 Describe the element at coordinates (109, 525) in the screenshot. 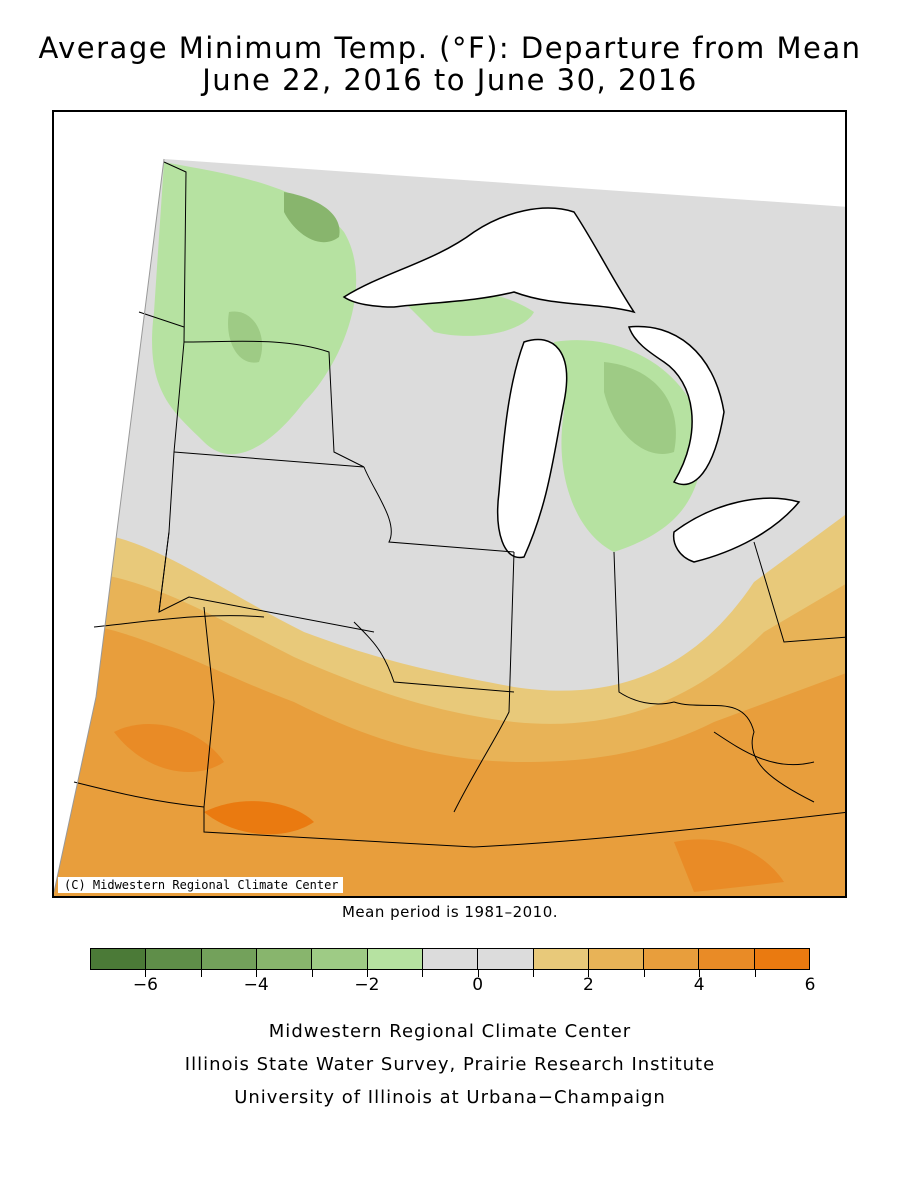

I see `region-edge-west` at that location.